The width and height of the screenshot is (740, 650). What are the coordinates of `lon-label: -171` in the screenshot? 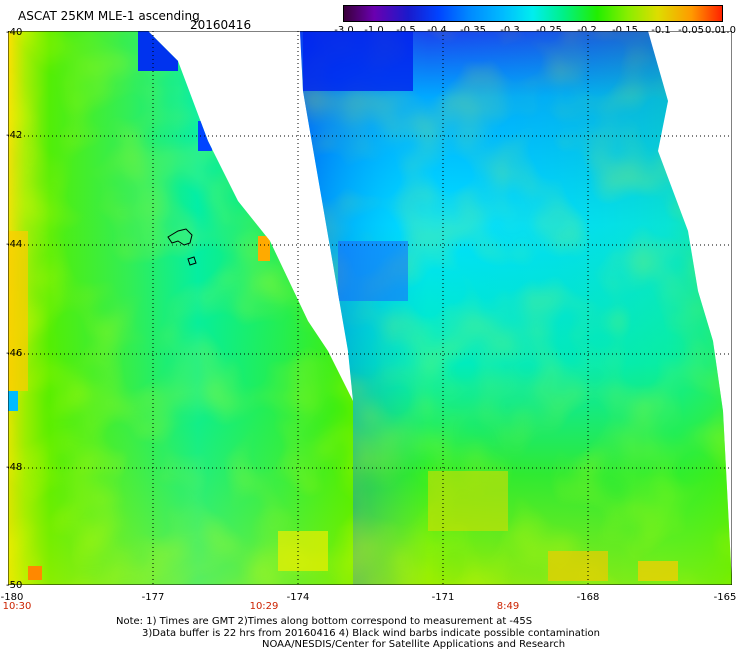 It's located at (443, 597).